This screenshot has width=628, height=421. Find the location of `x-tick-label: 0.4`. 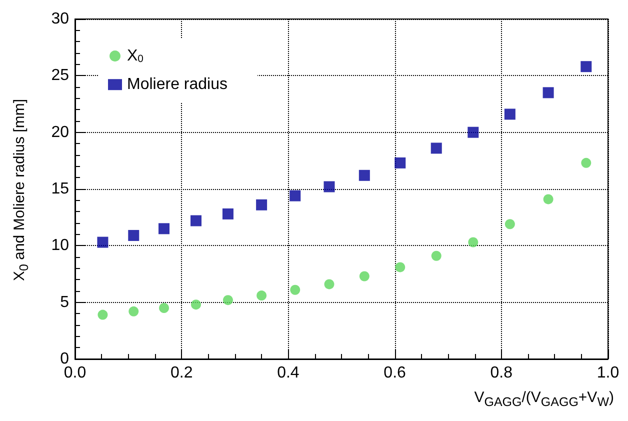

x-tick-label: 0.4 is located at coordinates (288, 373).